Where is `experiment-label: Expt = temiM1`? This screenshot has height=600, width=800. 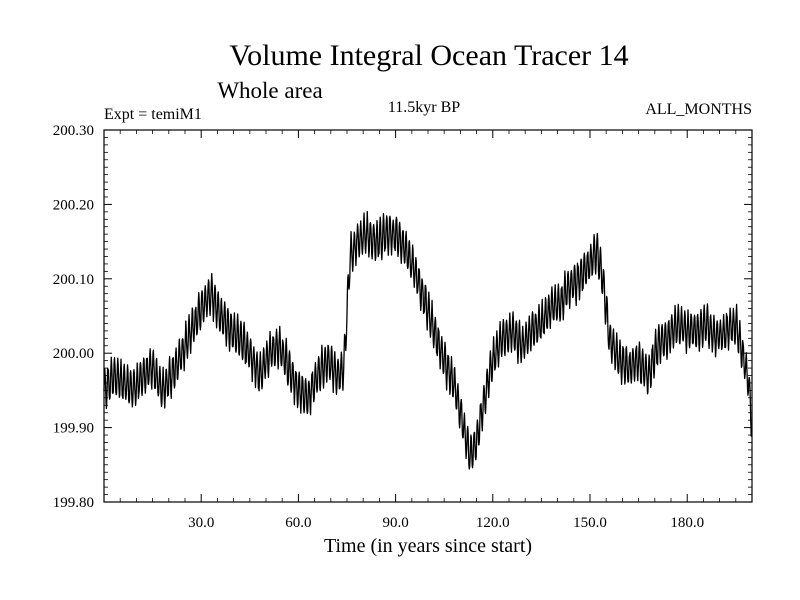
experiment-label: Expt = temiM1 is located at coordinates (153, 114).